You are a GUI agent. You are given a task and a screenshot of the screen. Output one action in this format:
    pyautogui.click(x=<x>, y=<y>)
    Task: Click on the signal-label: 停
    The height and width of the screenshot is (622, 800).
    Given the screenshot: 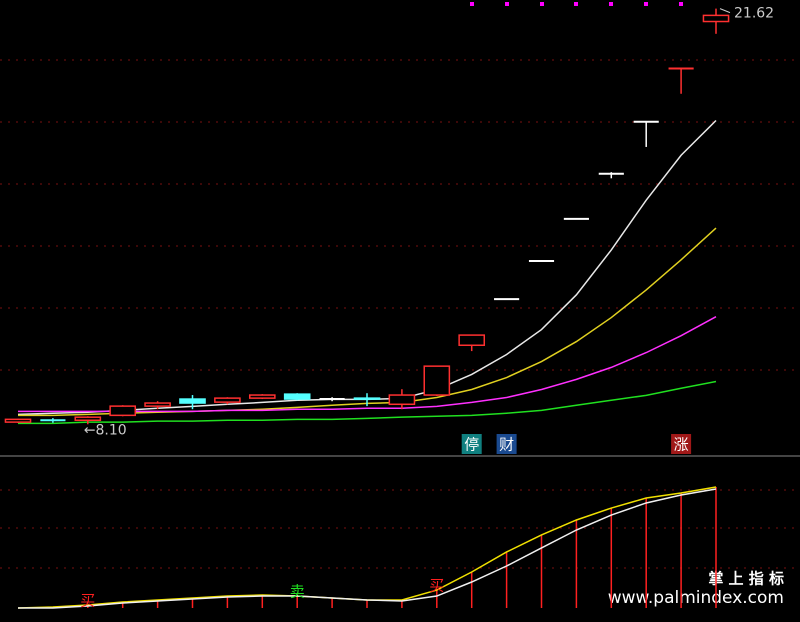 What is the action you would take?
    pyautogui.click(x=471, y=445)
    